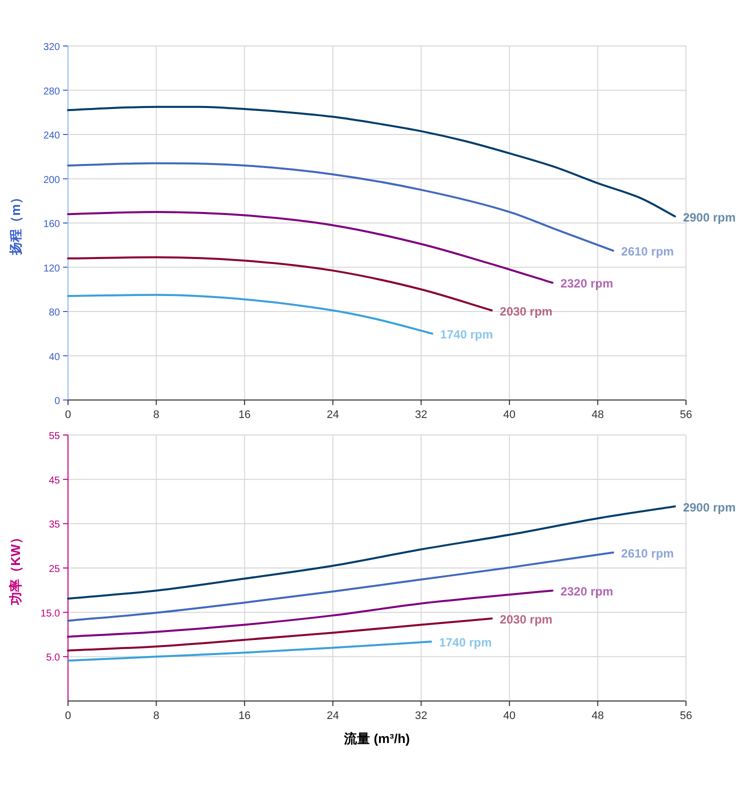  Describe the element at coordinates (376, 738) in the screenshot. I see `x-axis-title: 流量 (m³/h)` at that location.